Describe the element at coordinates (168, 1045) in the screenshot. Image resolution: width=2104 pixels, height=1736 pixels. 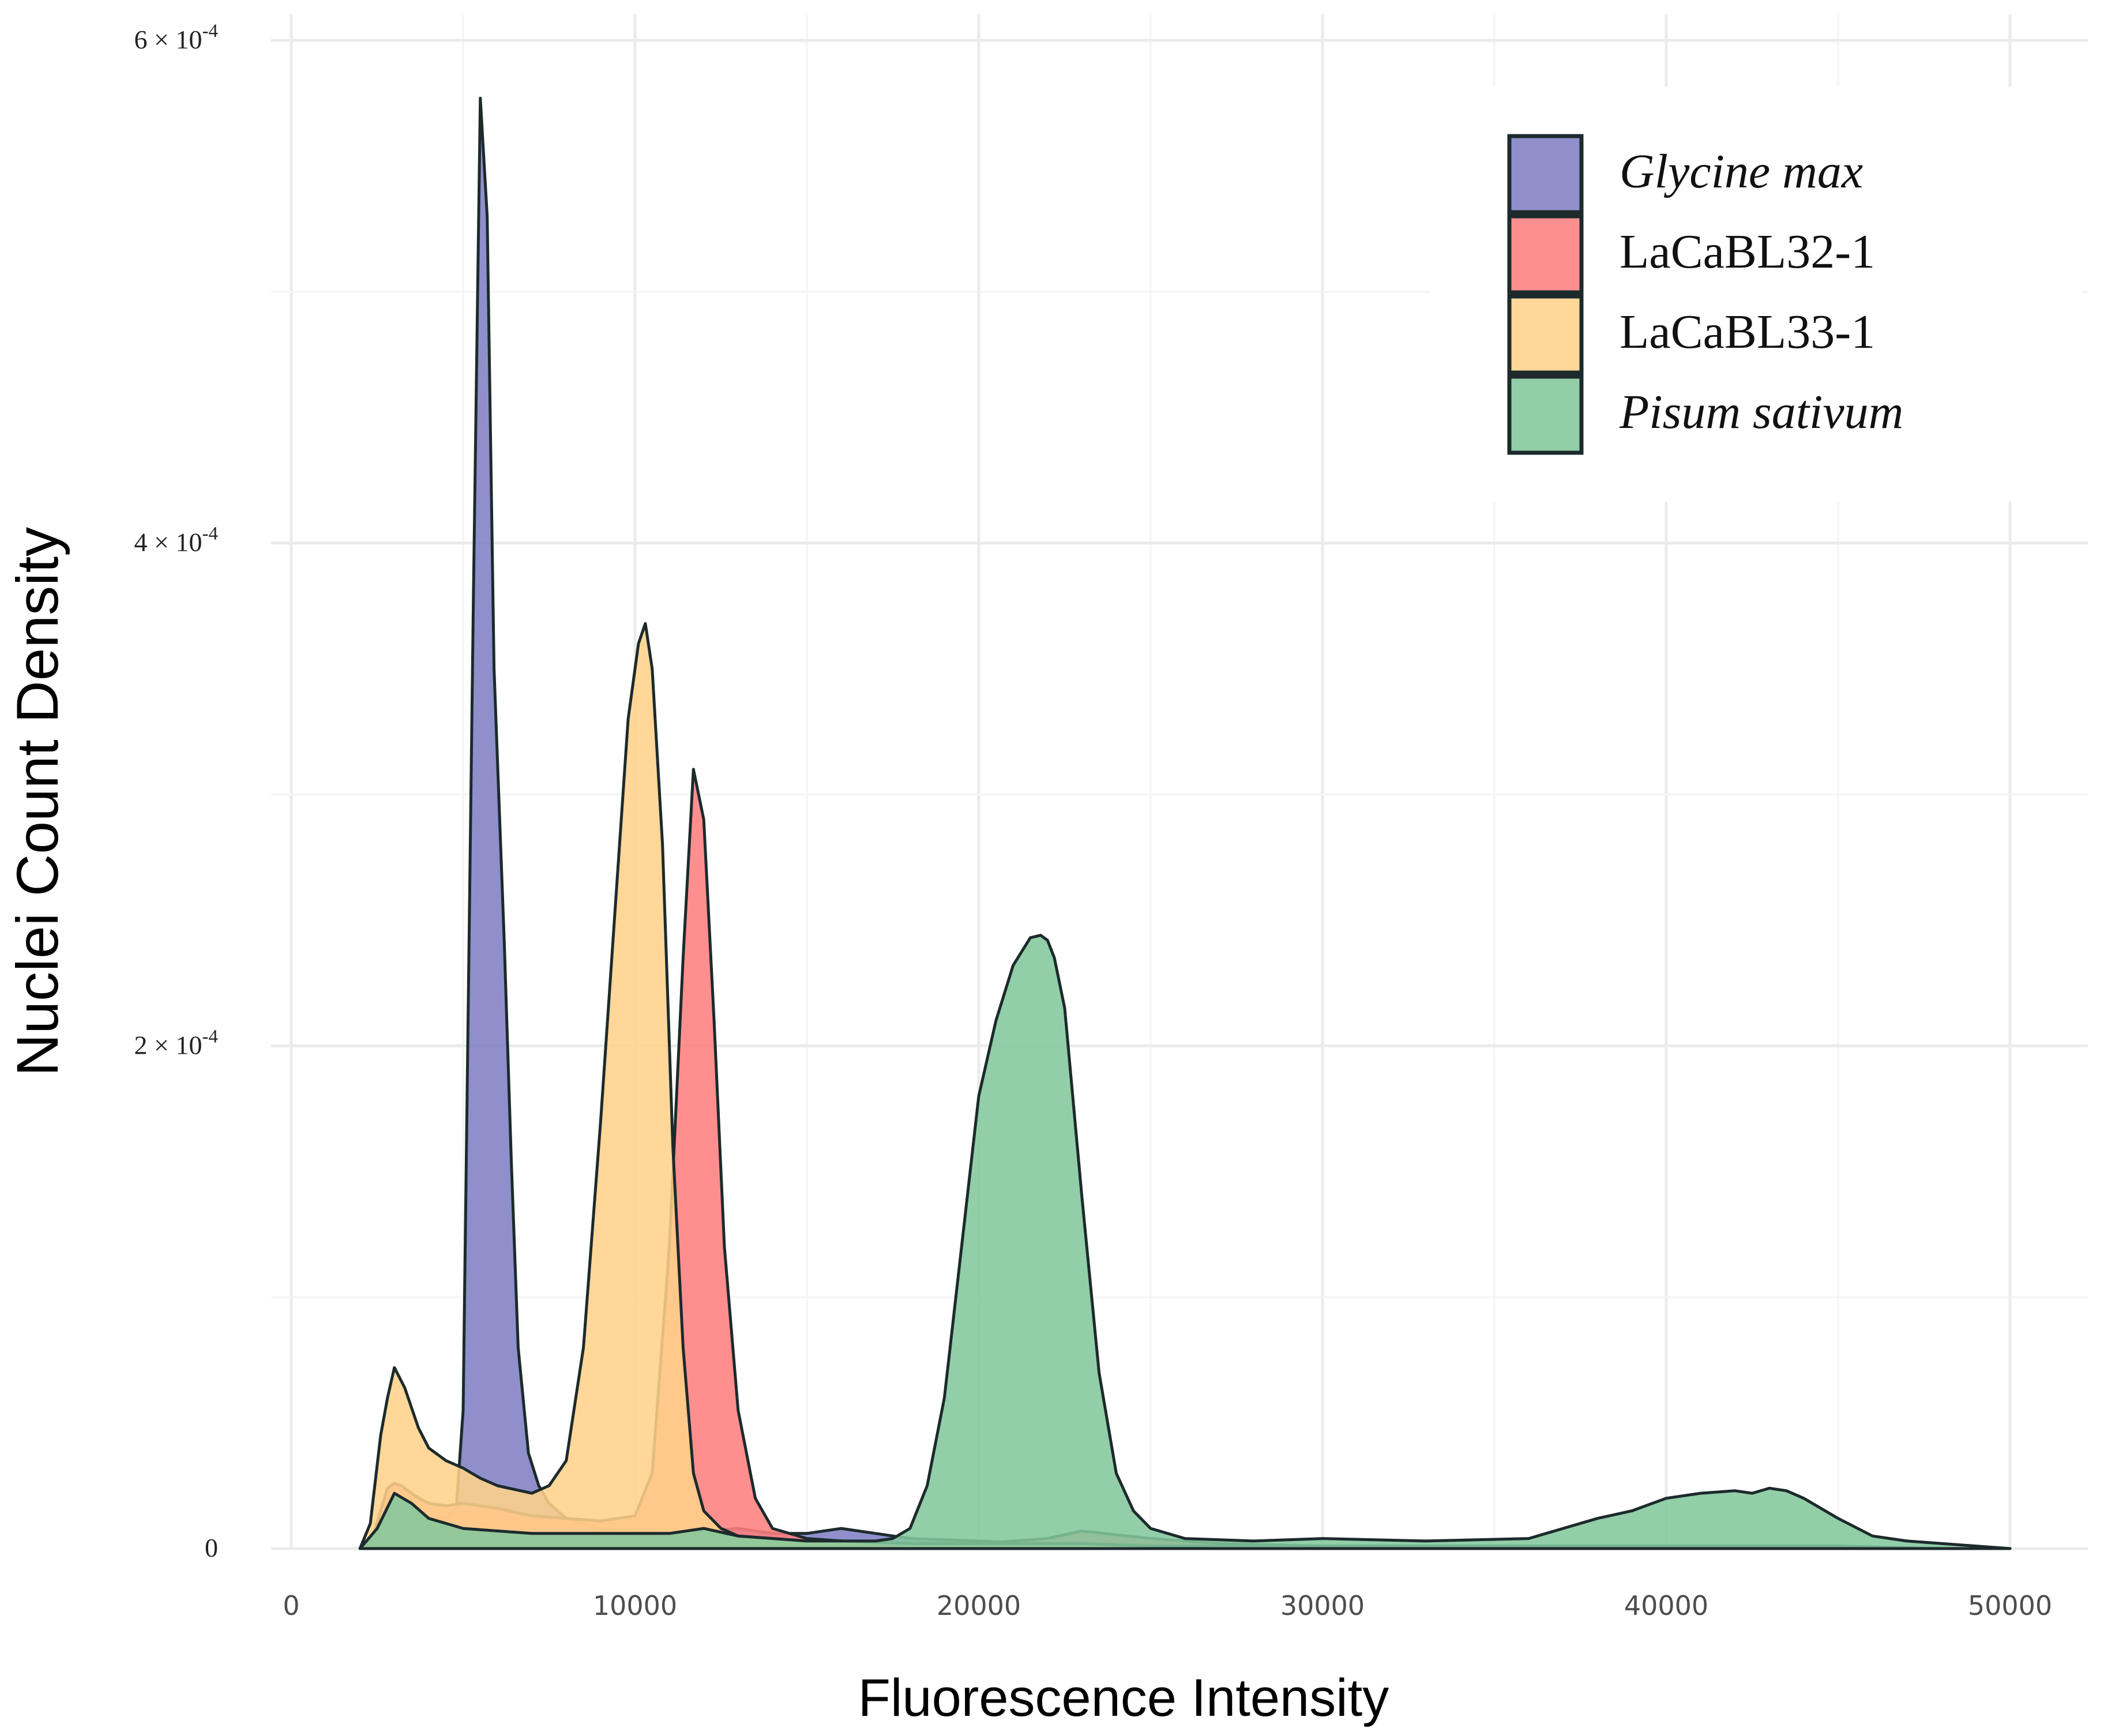
I see `y-tick-base: 2 × 10` at that location.